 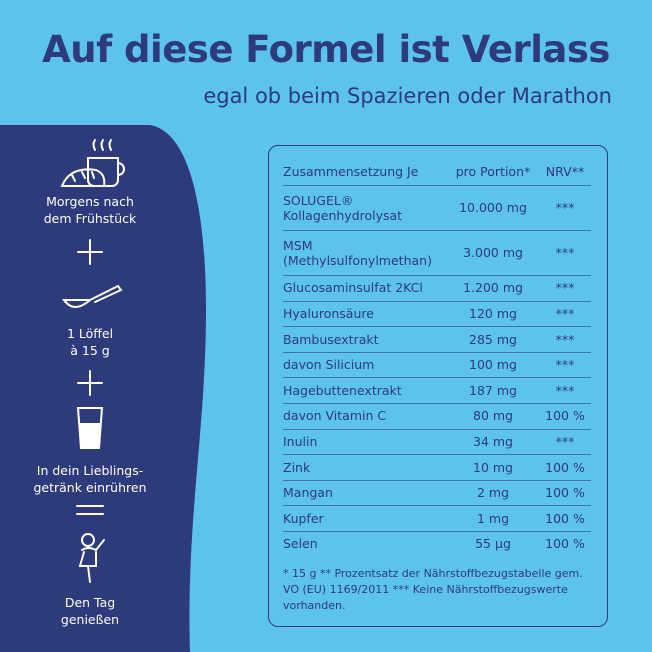 What do you see at coordinates (300, 441) in the screenshot?
I see `ingredient-name: Inulin` at bounding box center [300, 441].